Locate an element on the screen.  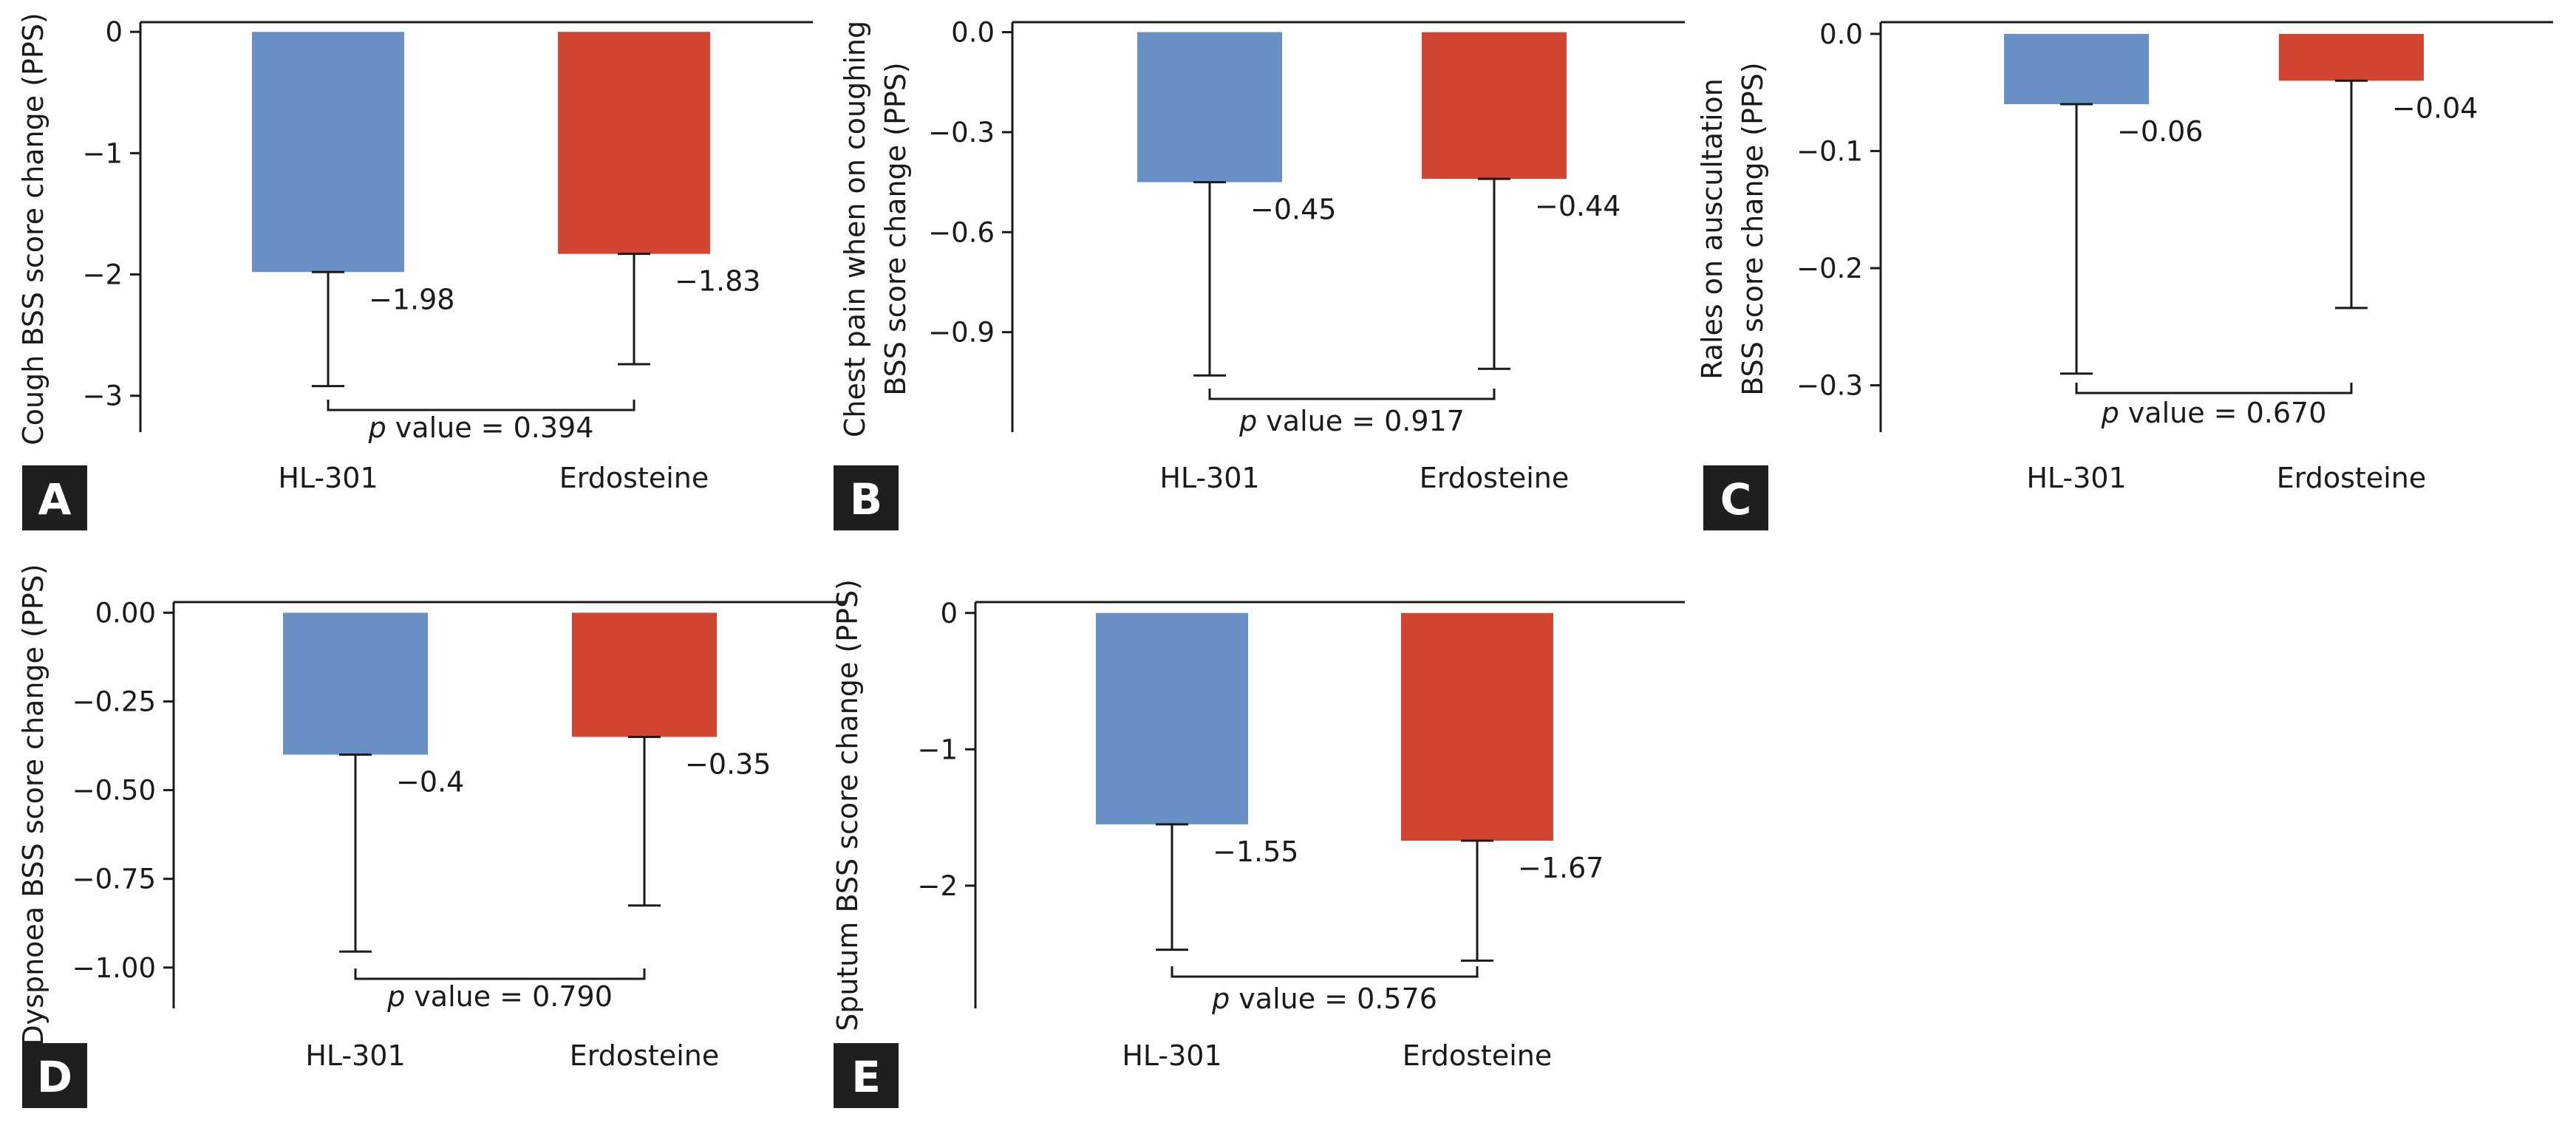
y-tick-label: −0.6 is located at coordinates (961, 232).